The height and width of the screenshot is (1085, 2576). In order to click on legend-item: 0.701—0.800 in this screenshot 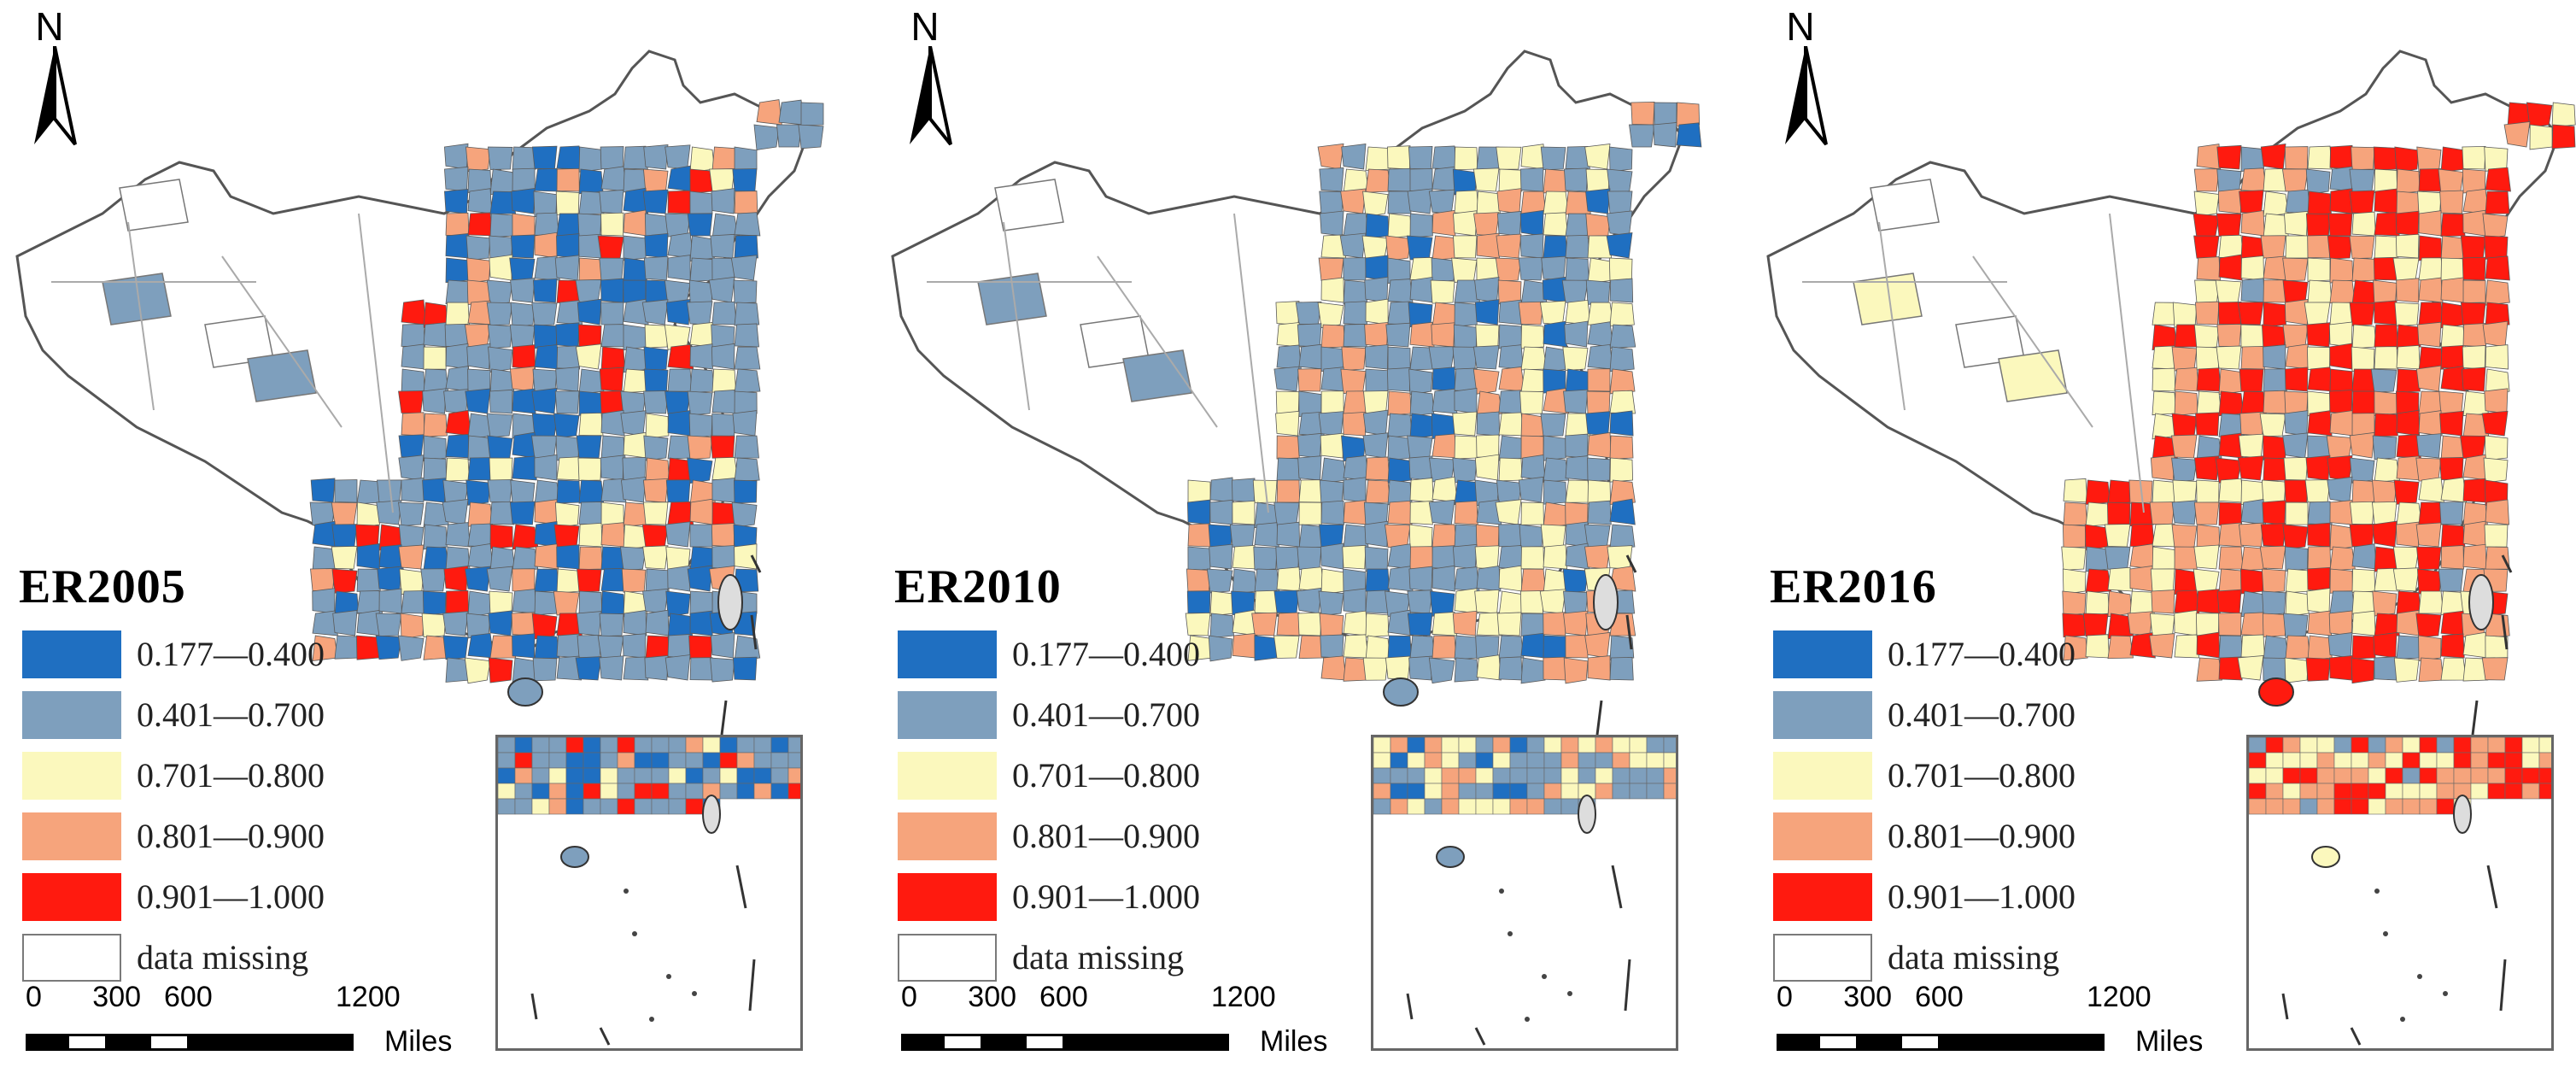, I will do `click(1049, 776)`.